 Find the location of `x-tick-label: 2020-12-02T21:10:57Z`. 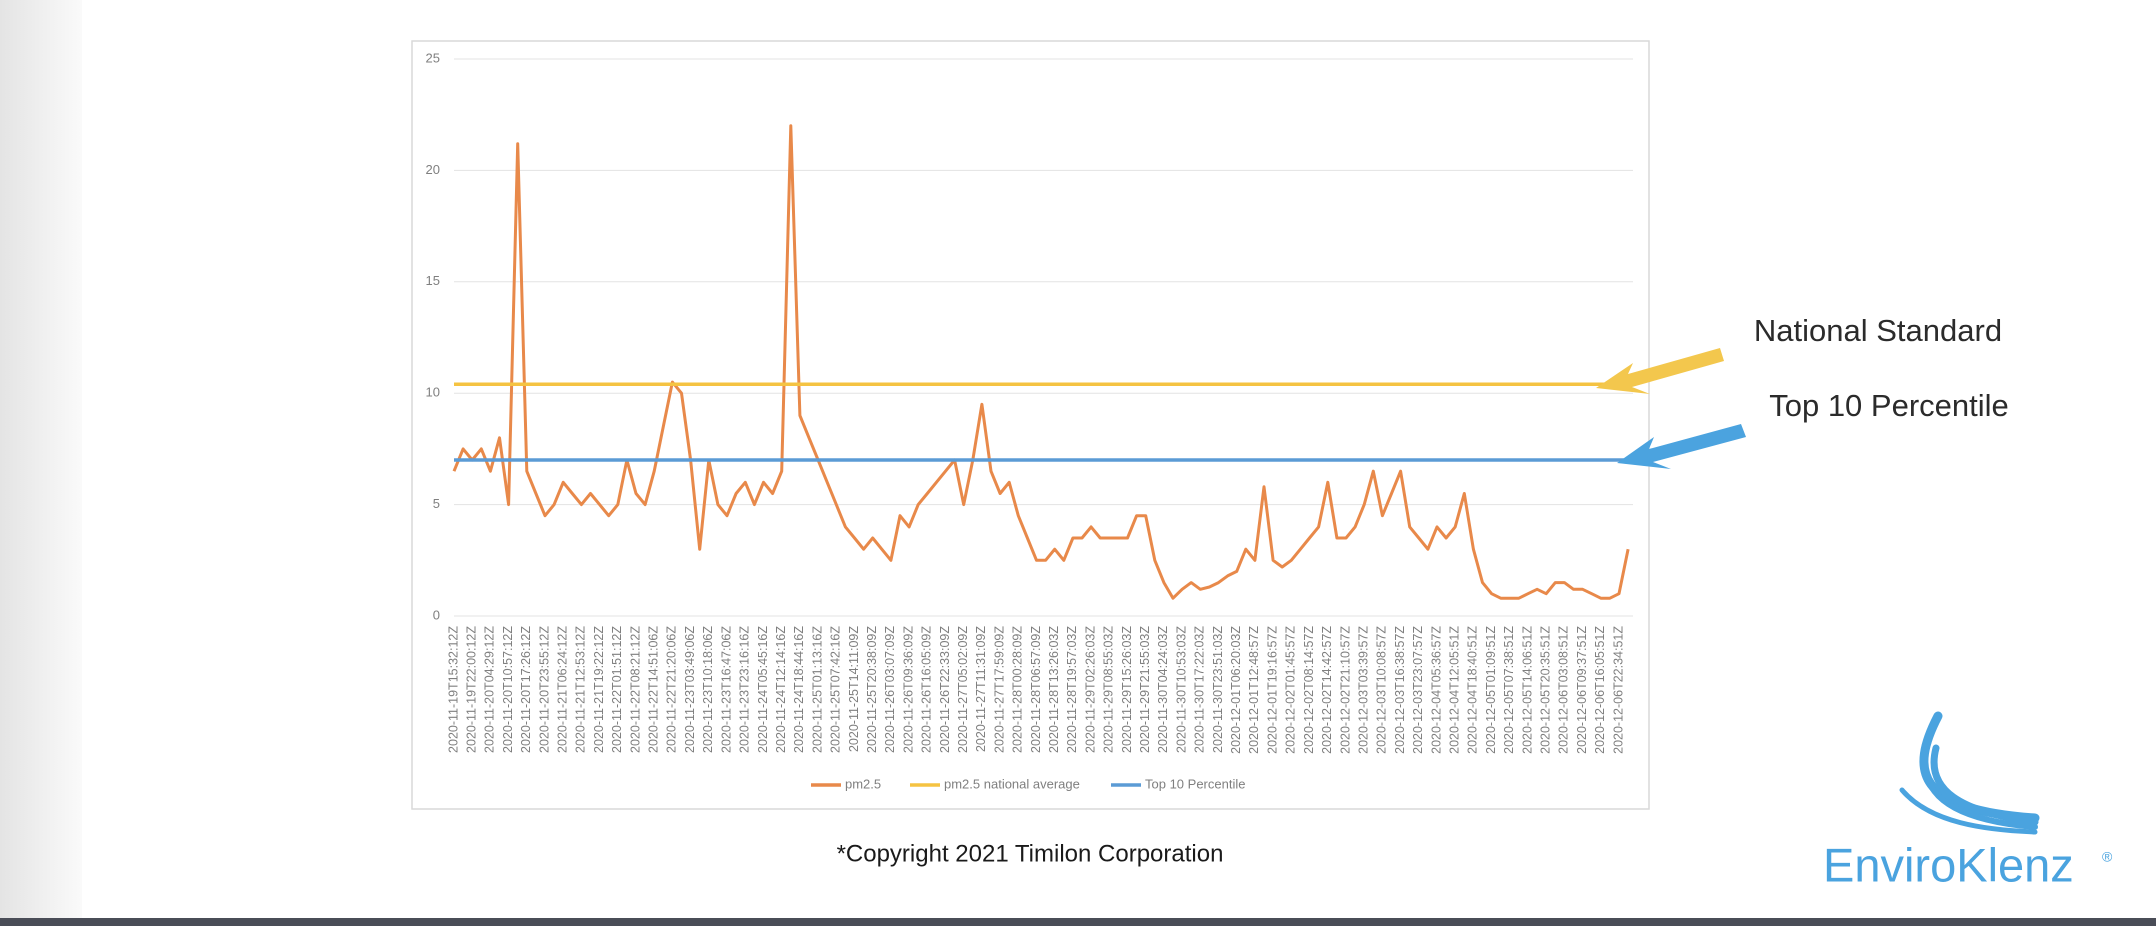

x-tick-label: 2020-12-02T21:10:57Z is located at coordinates (1345, 690).